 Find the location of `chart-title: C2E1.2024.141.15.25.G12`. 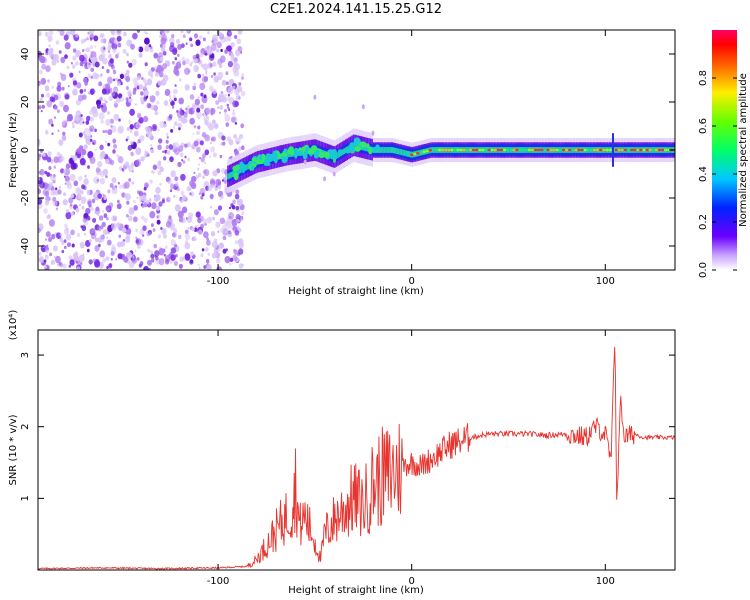

chart-title: C2E1.2024.141.15.25.G12 is located at coordinates (356, 9).